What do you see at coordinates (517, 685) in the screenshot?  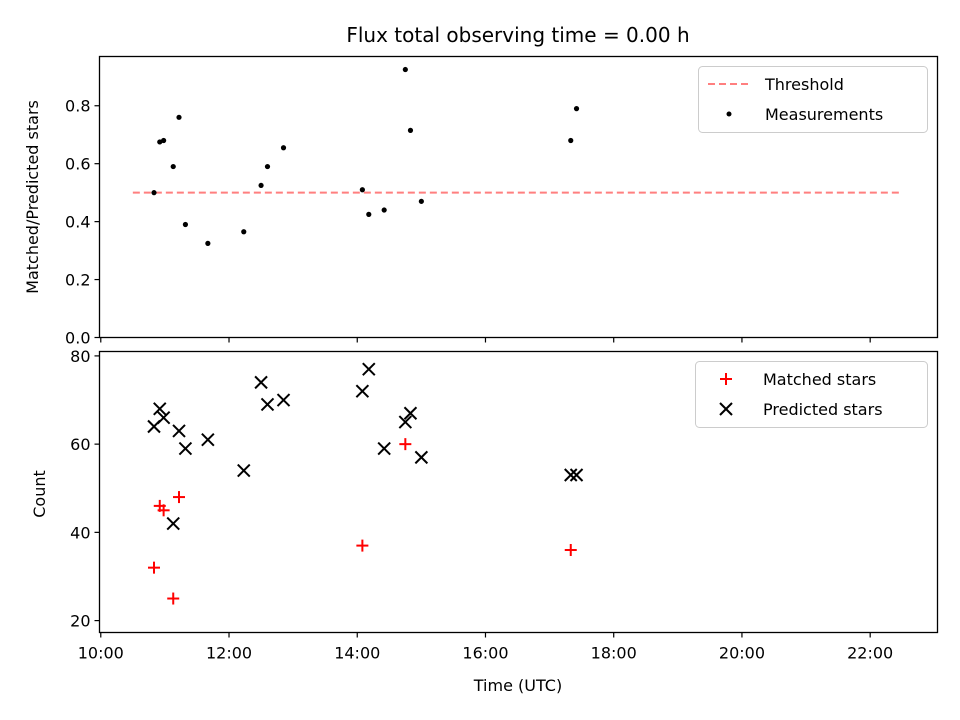 I see `x-axis-label: Time (UTC)` at bounding box center [517, 685].